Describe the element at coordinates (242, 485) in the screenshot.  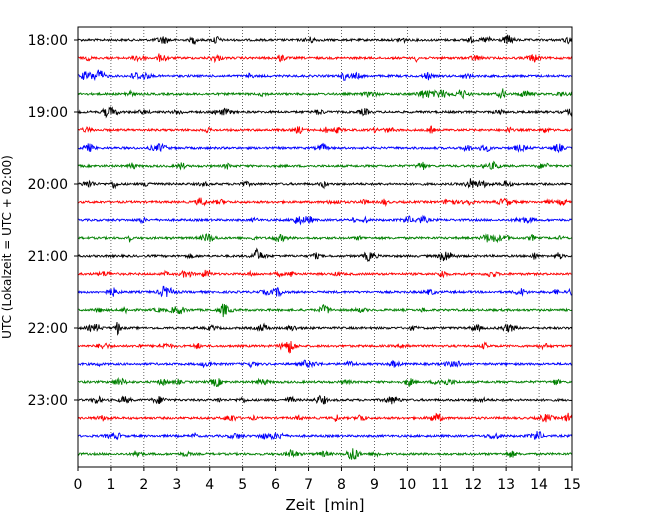
I see `x-tick-label-5: 5` at that location.